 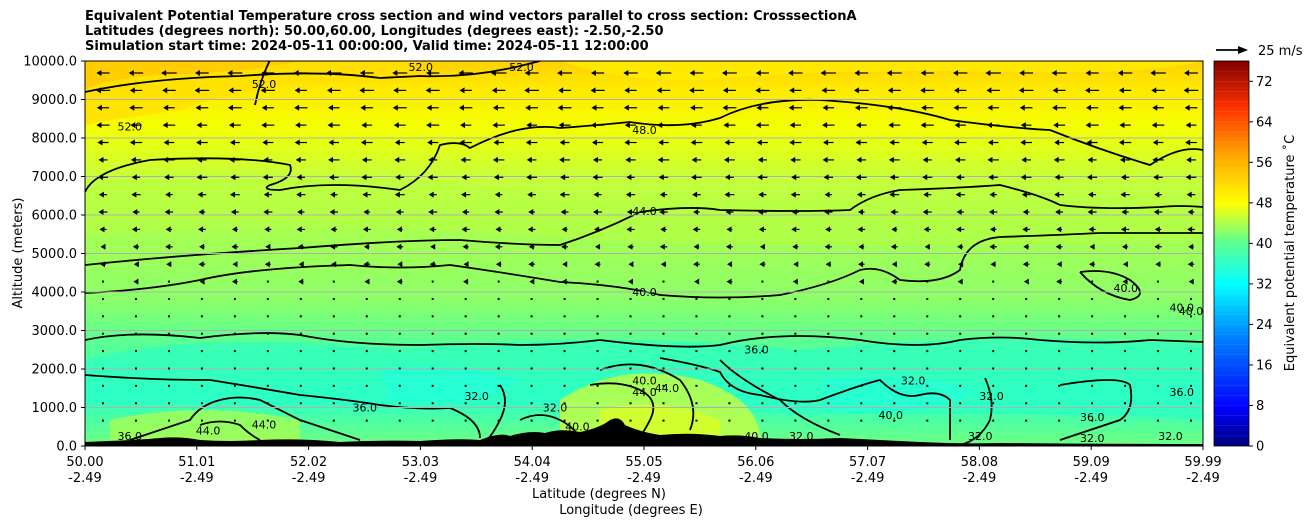 I want to click on colorbar-tick-label: 24, so click(x=1264, y=325).